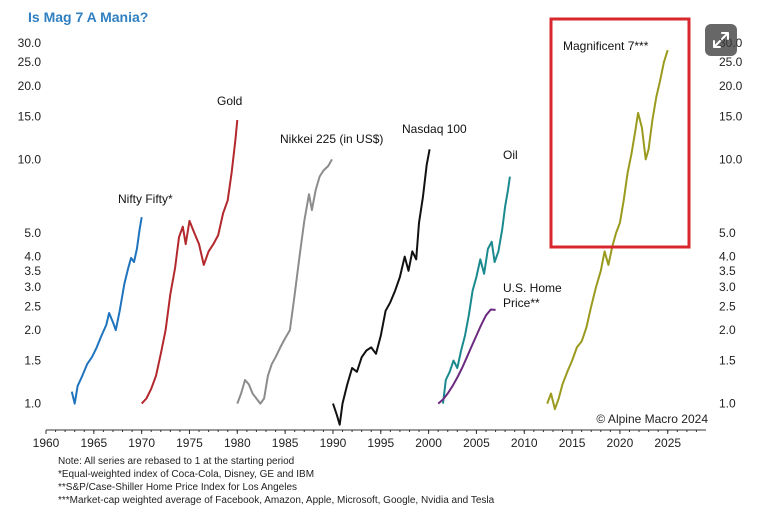  What do you see at coordinates (620, 443) in the screenshot?
I see `x-tick-label: 2020` at bounding box center [620, 443].